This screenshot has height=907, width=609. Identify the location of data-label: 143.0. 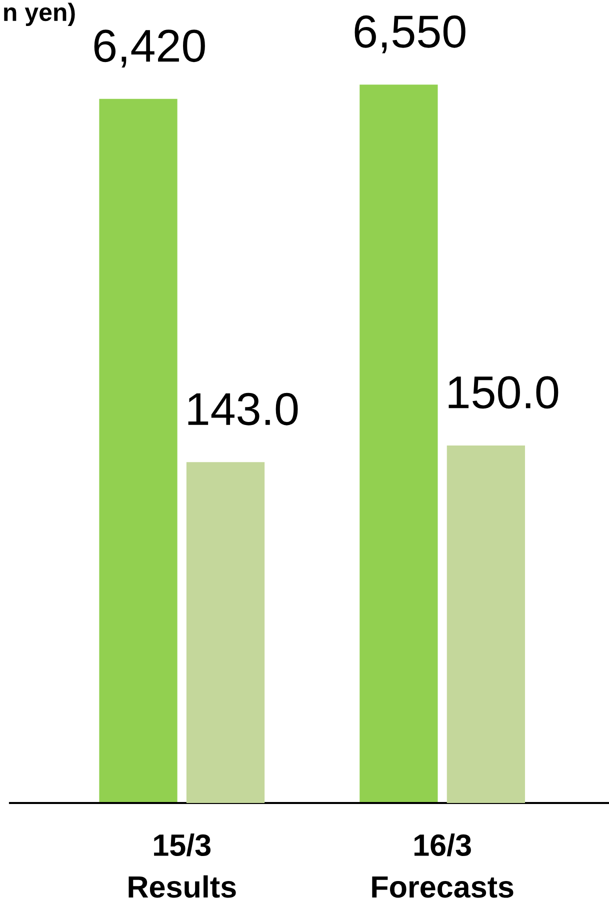
(243, 409).